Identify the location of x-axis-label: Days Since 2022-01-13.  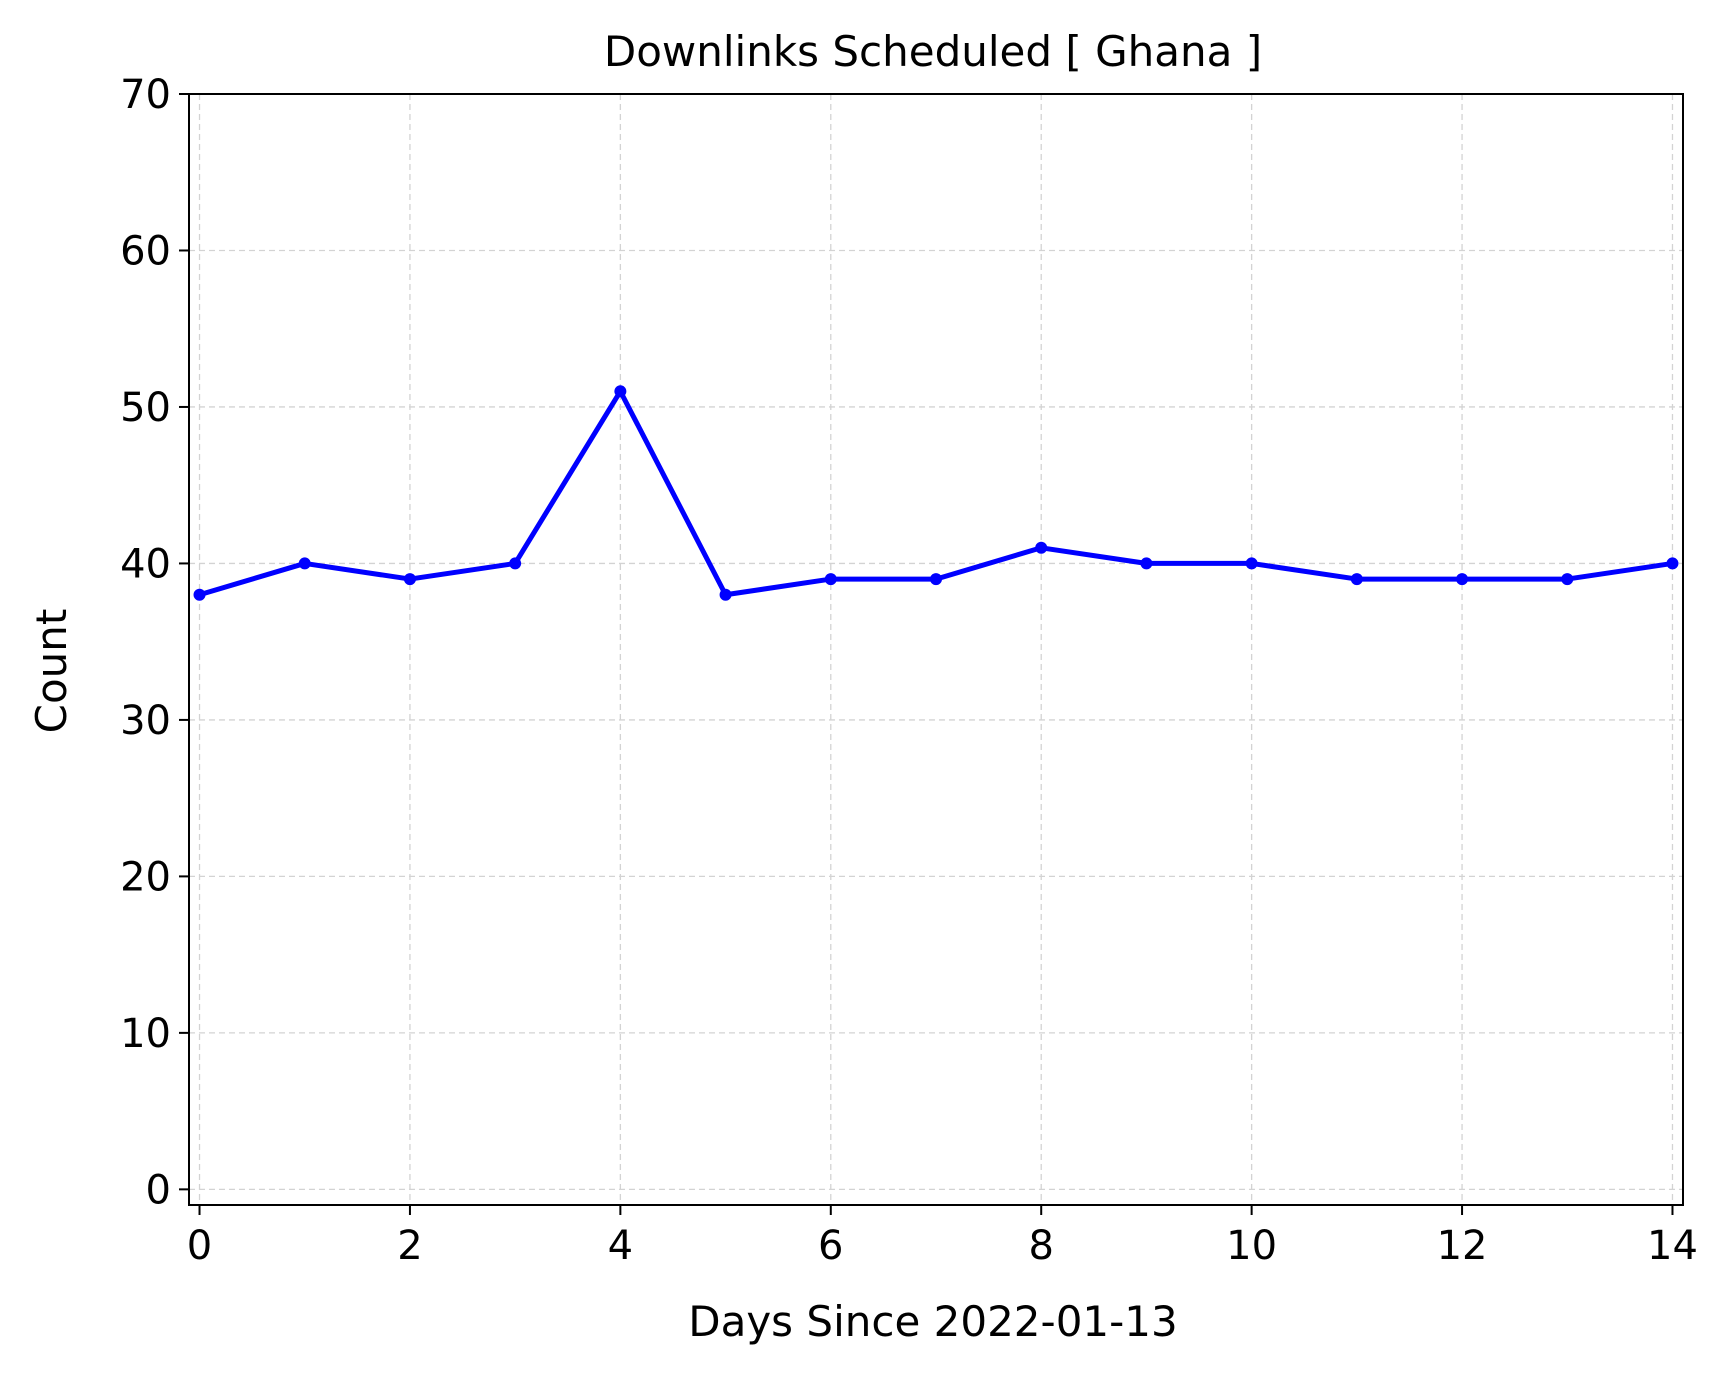
(932, 1321).